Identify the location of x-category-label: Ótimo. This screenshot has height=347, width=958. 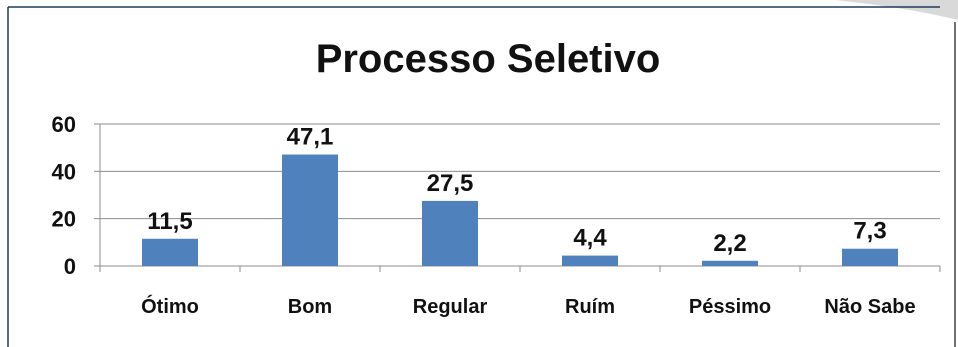
(170, 306).